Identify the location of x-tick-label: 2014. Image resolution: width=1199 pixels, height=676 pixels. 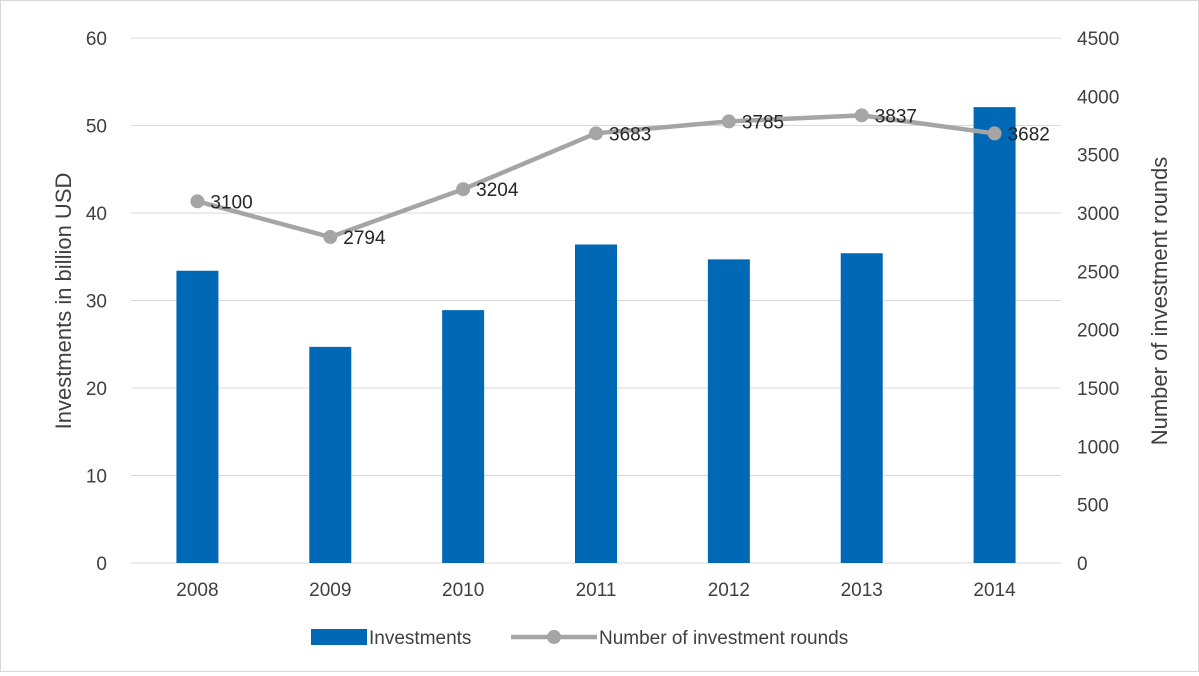
(994, 590).